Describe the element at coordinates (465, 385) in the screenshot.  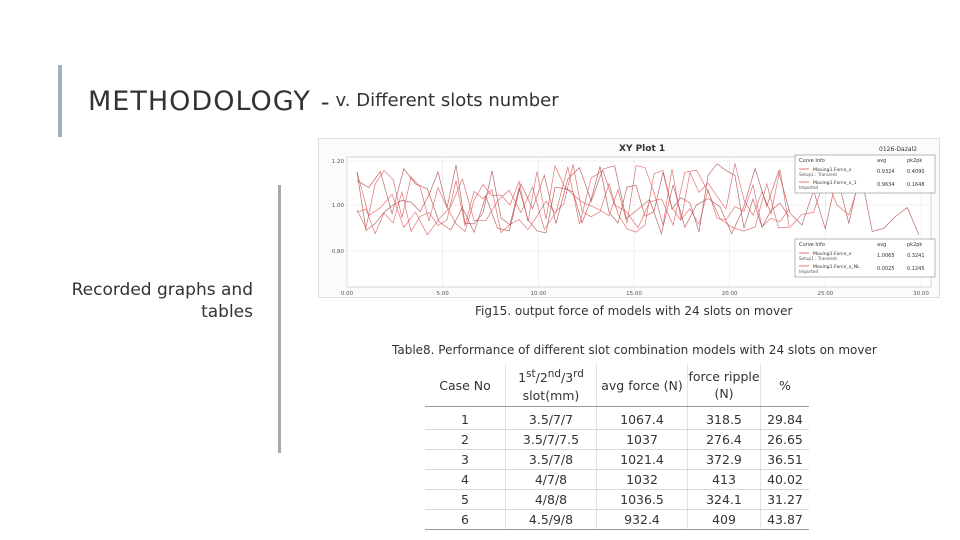
I see `header-case-no: Case No` at that location.